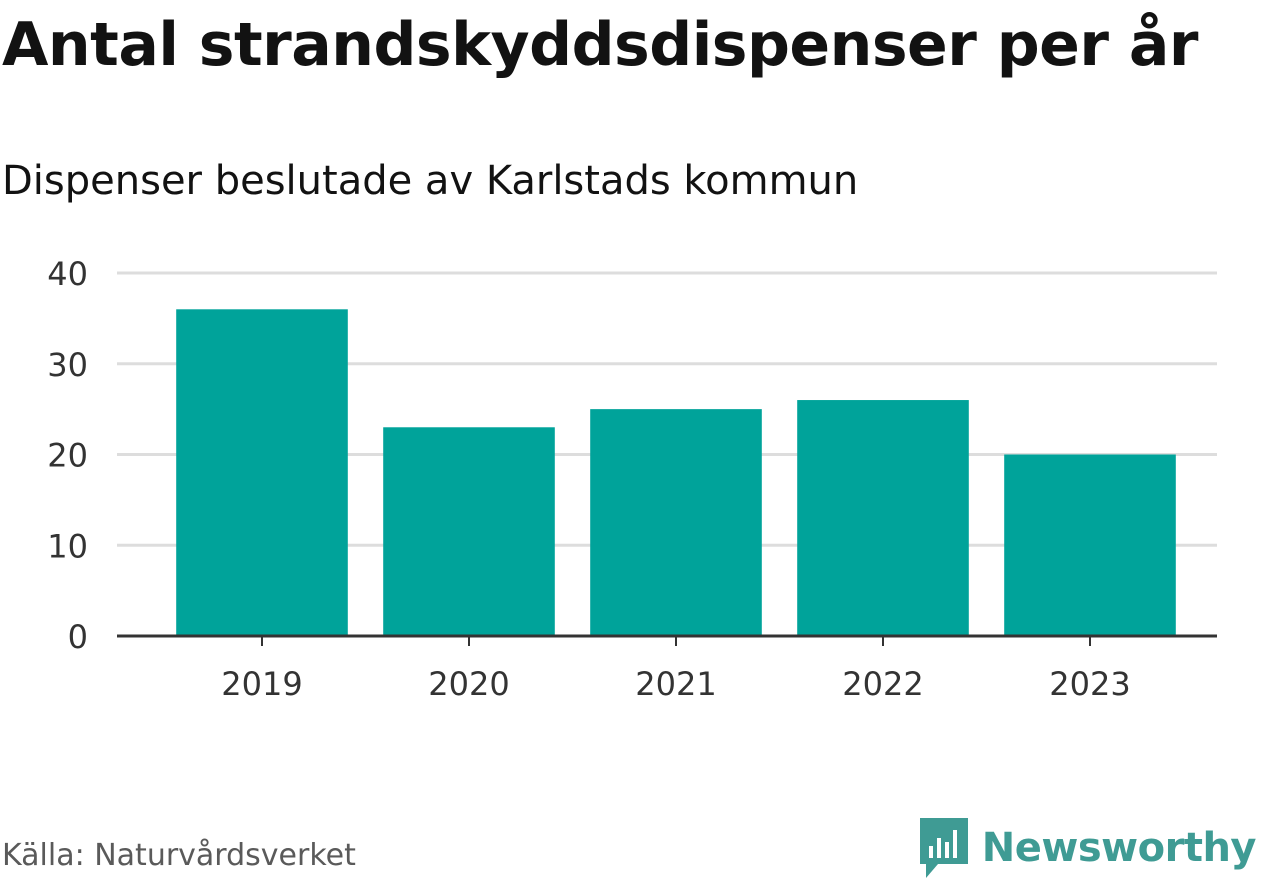  What do you see at coordinates (600, 45) in the screenshot?
I see `chart-title: Antal strandskyddsdispenser per år` at bounding box center [600, 45].